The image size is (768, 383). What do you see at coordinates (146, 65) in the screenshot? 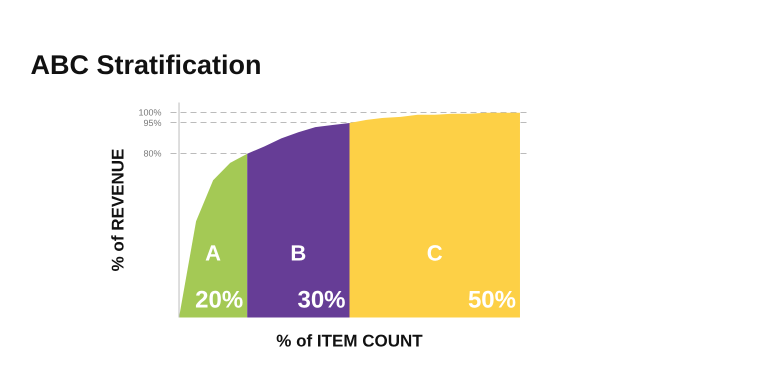
I see `chart-title: ABC Stratification` at bounding box center [146, 65].